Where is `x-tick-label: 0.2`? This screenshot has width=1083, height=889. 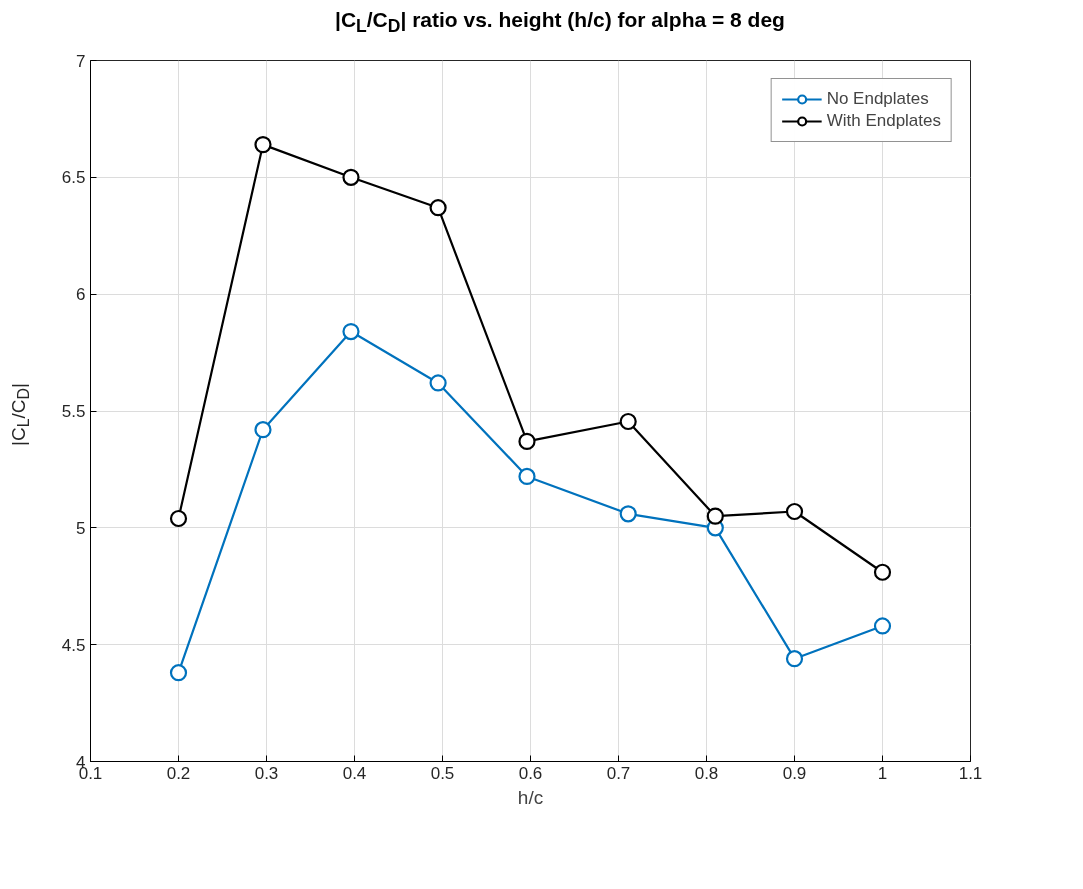
x-tick-label: 0.2 is located at coordinates (178, 773).